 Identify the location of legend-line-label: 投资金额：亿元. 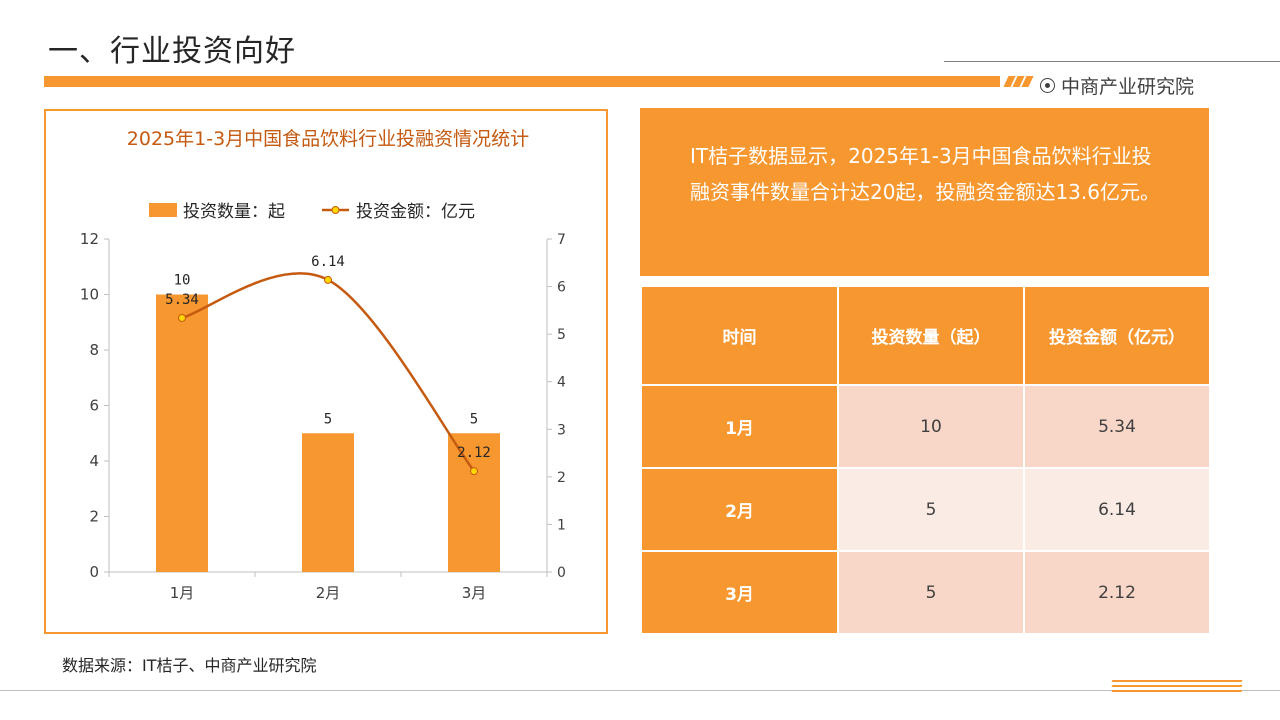
(415, 212).